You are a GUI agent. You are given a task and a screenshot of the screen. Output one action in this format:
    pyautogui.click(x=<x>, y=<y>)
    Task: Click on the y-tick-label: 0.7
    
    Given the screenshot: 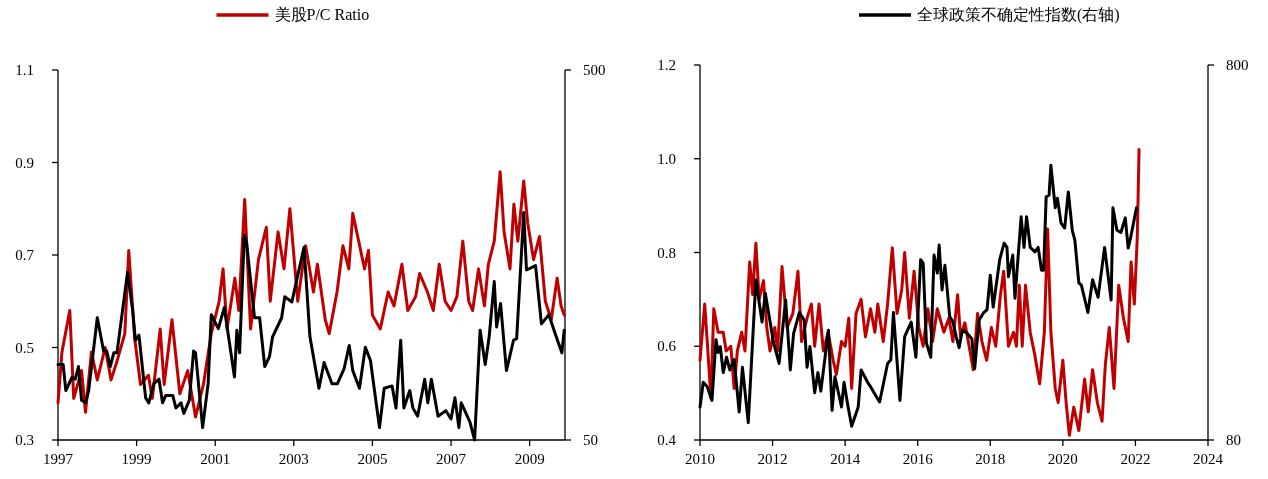 What is the action you would take?
    pyautogui.click(x=25, y=255)
    